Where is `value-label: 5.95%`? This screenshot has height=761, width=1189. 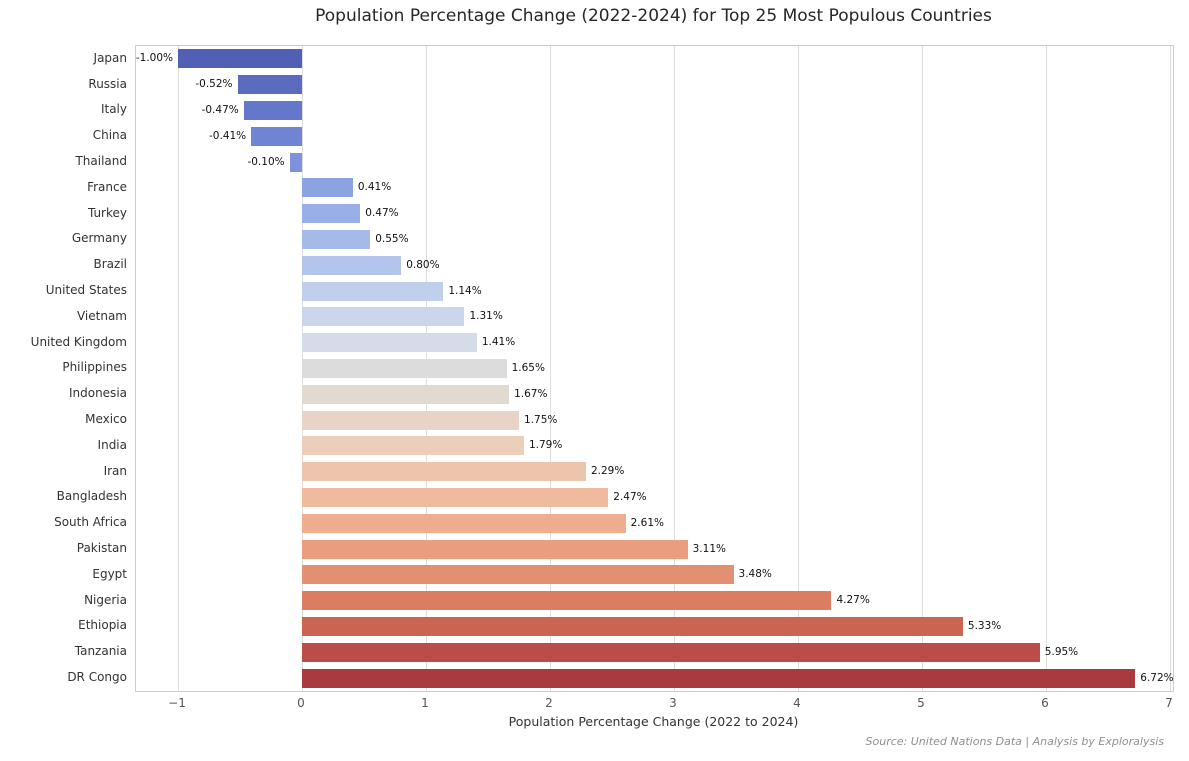 value-label: 5.95% is located at coordinates (1061, 652).